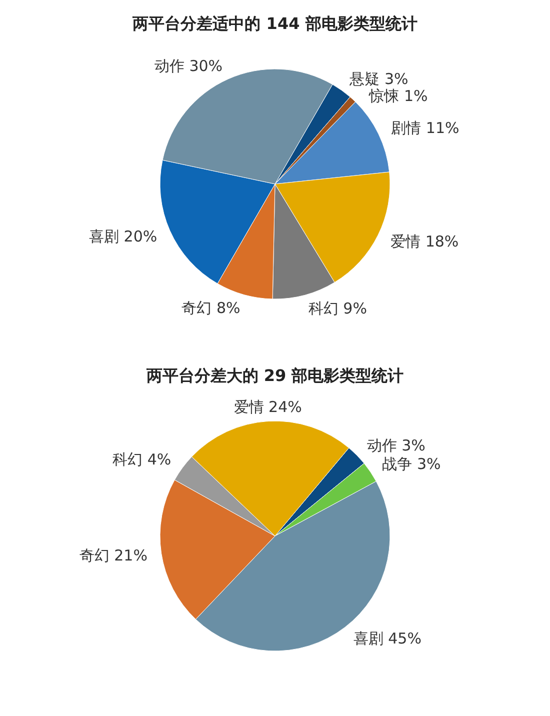  What do you see at coordinates (211, 308) in the screenshot?
I see `slice-label: 奇幻 8%` at bounding box center [211, 308].